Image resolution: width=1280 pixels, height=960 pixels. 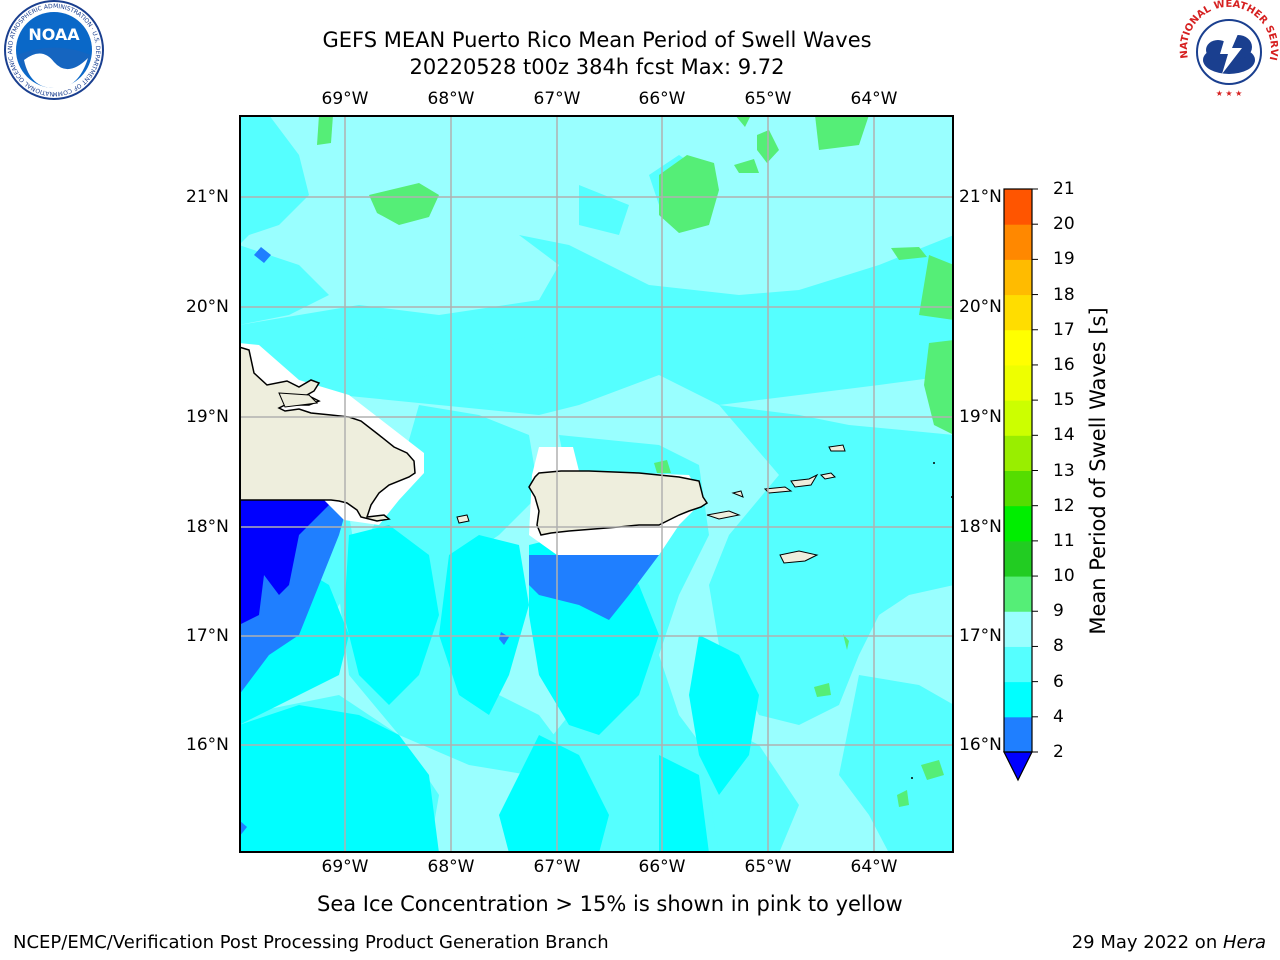 I want to click on colorbar-tick-label: 17, so click(x=1064, y=329).